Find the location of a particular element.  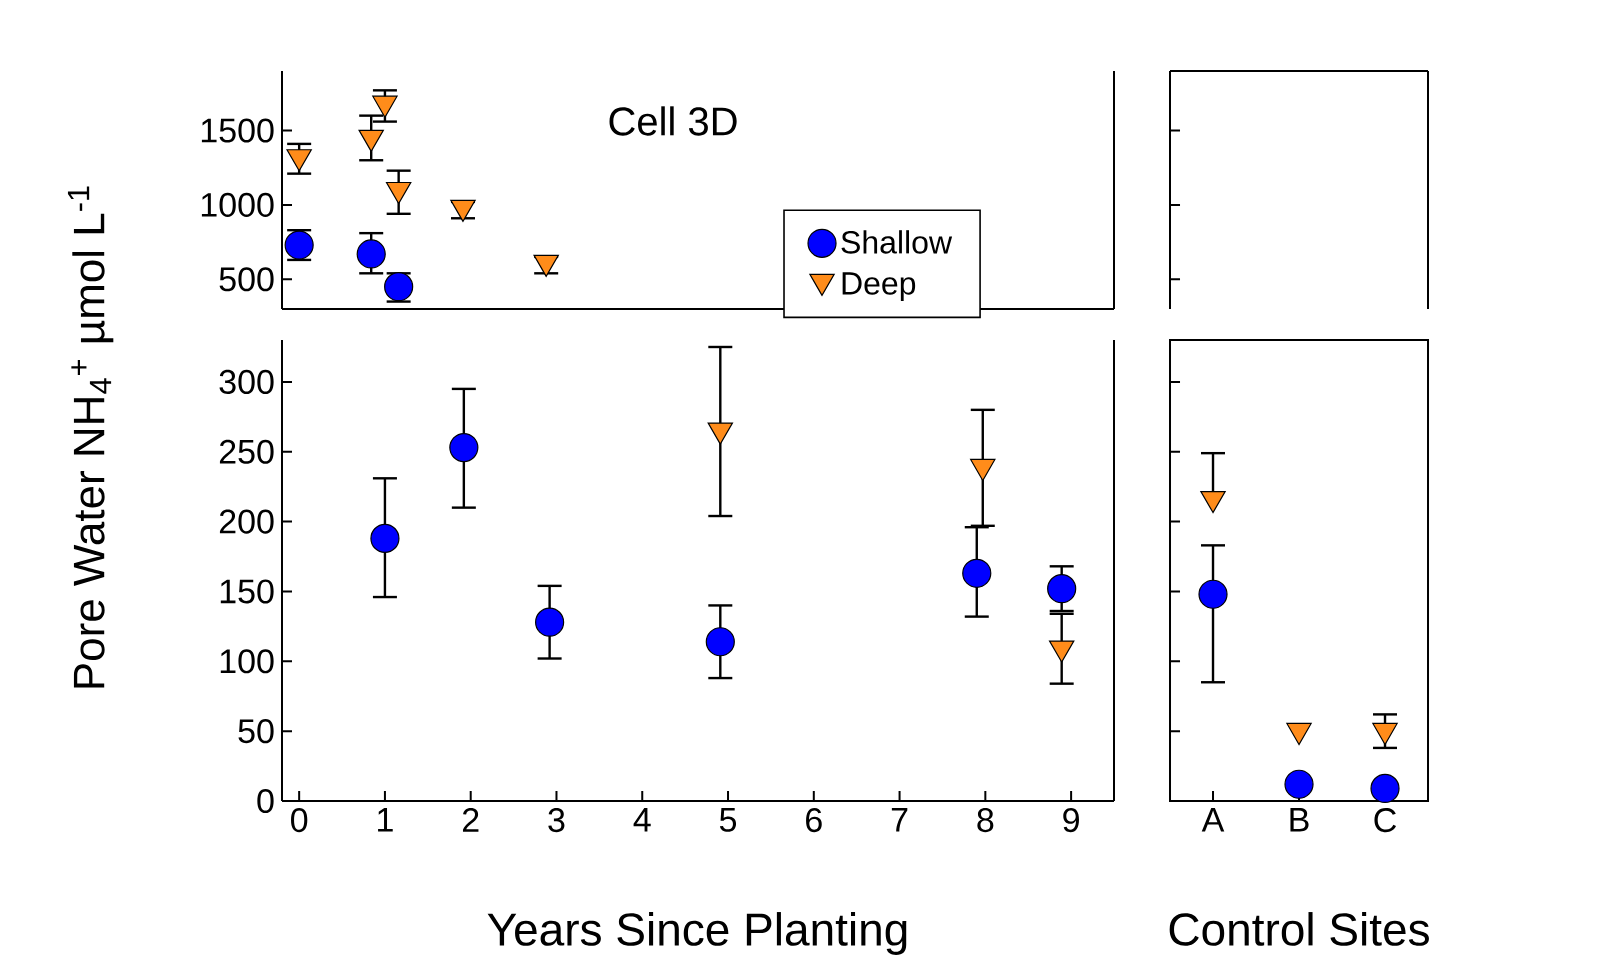

y-tick-label: 200 is located at coordinates (246, 521).